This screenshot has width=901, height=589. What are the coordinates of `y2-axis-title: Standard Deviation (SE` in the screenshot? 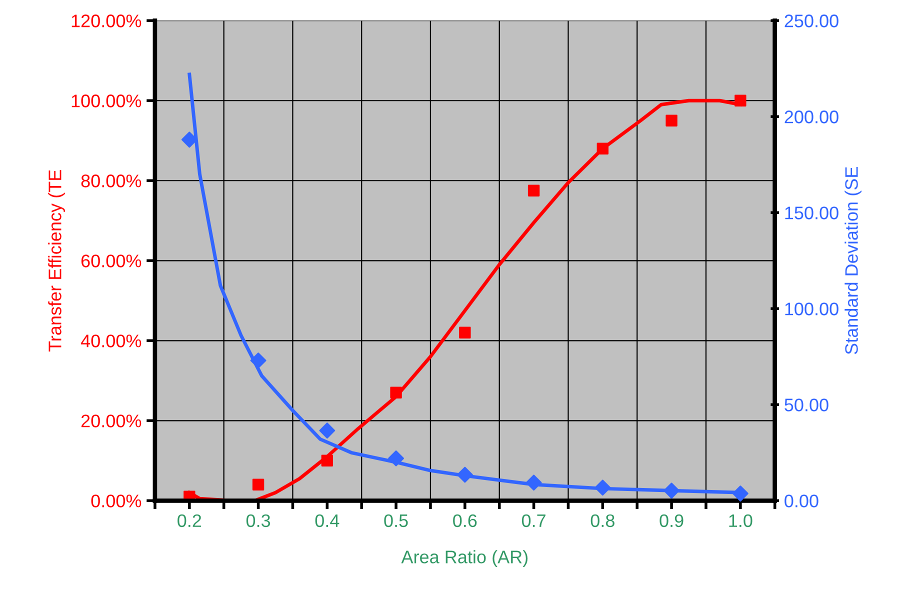 It's located at (853, 260).